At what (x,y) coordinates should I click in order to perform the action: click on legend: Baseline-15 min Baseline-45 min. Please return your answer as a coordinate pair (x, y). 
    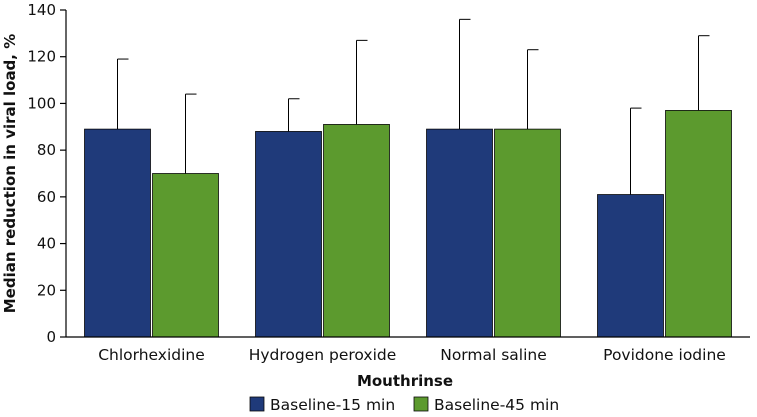
    Looking at the image, I should click on (404, 405).